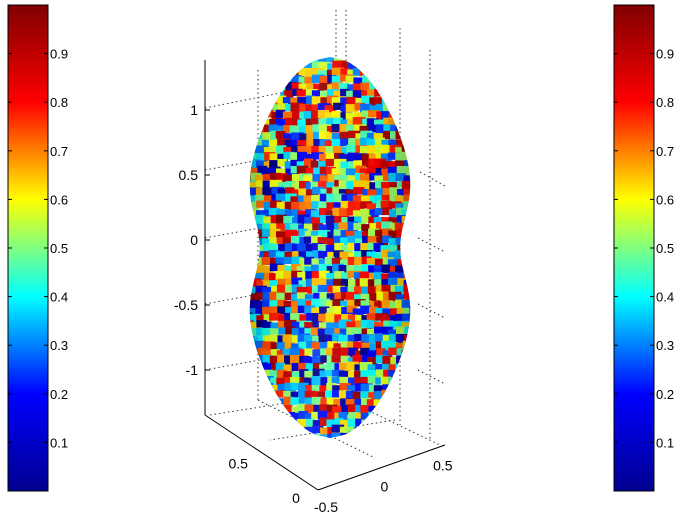  What do you see at coordinates (59, 199) in the screenshot?
I see `colorbar-left-tick-label: 0.6` at bounding box center [59, 199].